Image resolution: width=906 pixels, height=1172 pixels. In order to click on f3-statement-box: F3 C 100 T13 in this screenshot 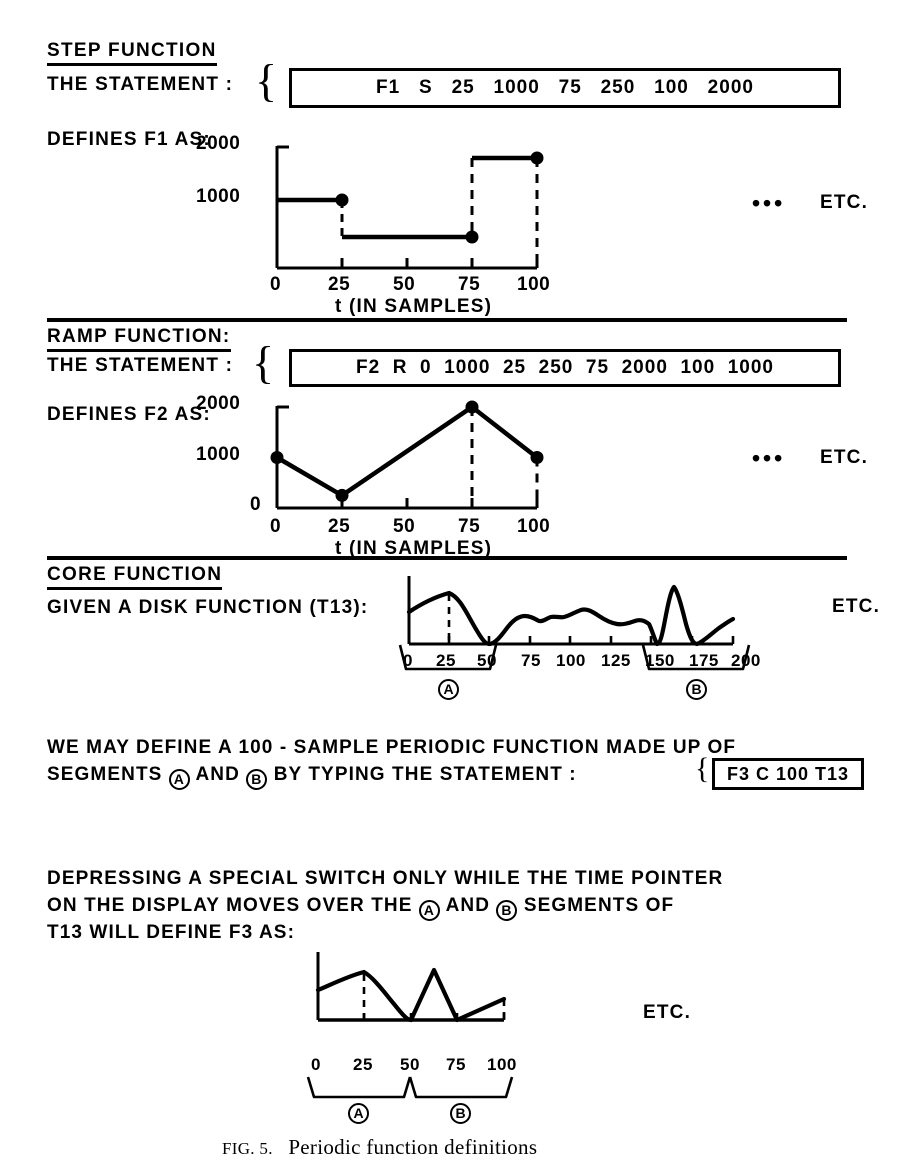, I will do `click(788, 774)`.